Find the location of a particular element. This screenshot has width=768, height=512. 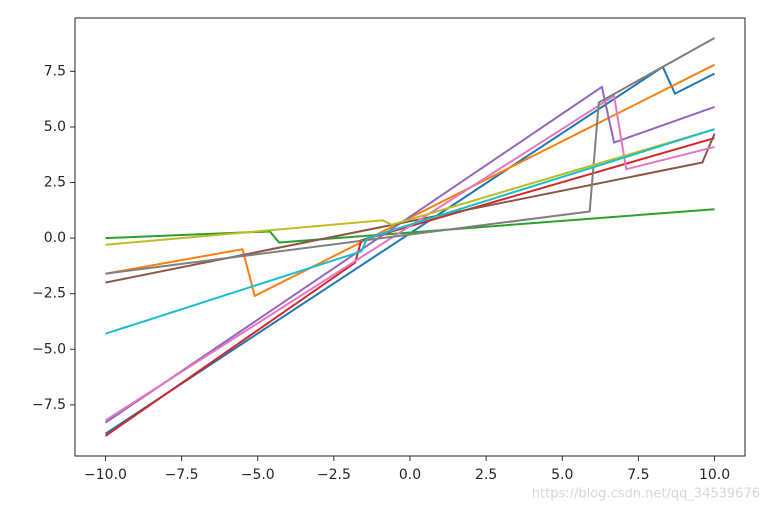

y-tick-label: 0.0 is located at coordinates (55, 238).